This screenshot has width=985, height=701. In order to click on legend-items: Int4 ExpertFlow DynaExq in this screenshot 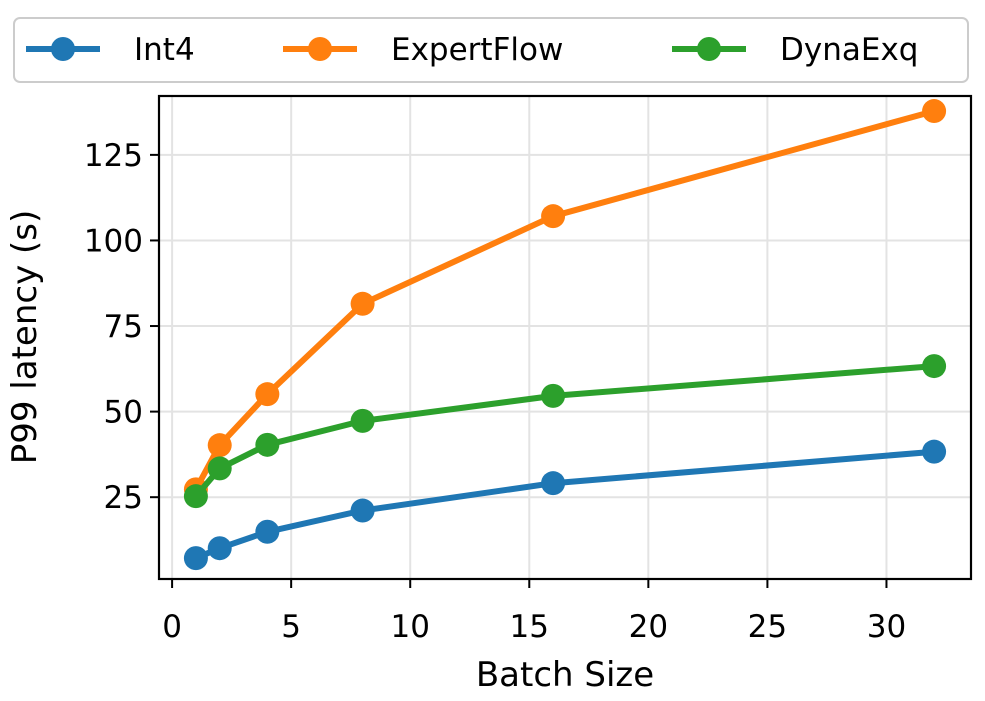, I will do `click(472, 50)`.